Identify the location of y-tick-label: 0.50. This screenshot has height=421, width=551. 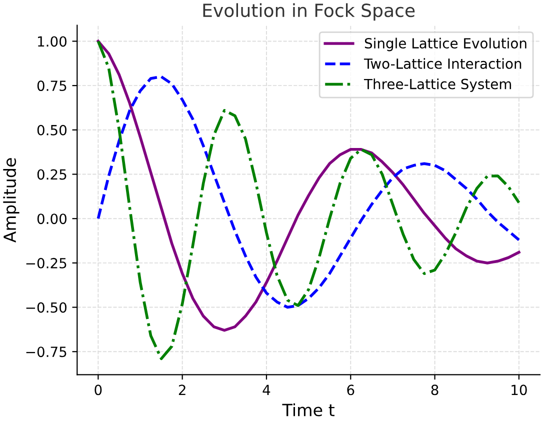
(51, 130).